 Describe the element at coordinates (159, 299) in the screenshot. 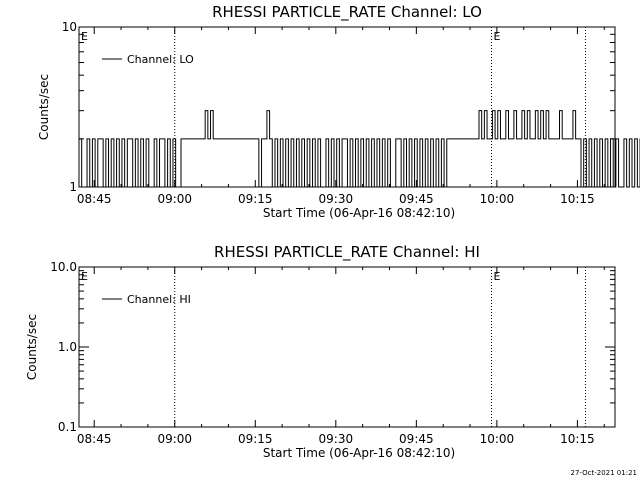

I see `legend-label: Channel: HI` at that location.